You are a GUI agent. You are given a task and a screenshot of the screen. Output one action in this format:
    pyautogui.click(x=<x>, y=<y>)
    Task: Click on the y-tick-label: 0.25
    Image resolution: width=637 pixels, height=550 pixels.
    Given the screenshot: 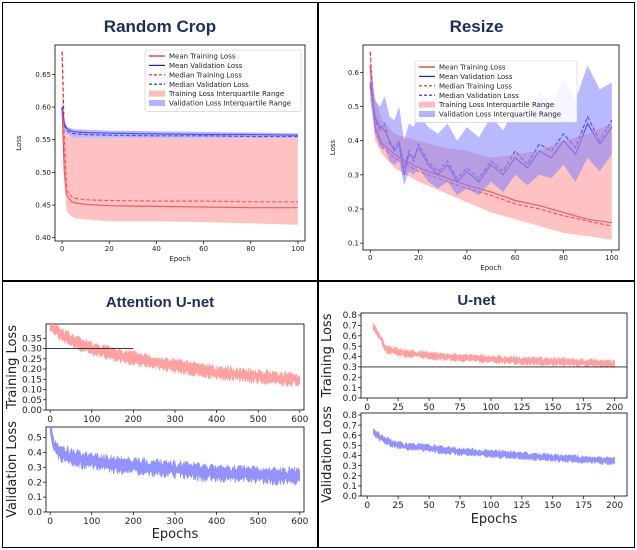 What is the action you would take?
    pyautogui.click(x=32, y=360)
    